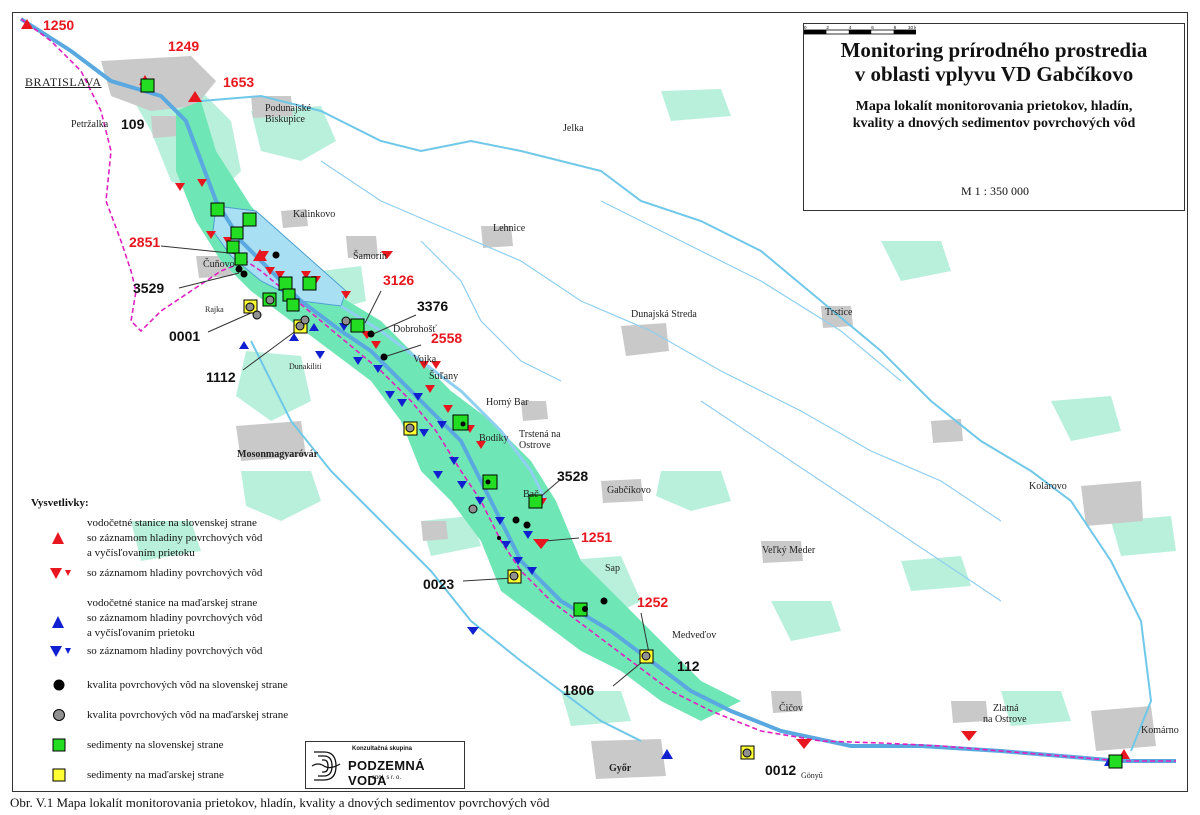 The height and width of the screenshot is (815, 1200). What do you see at coordinates (326, 766) in the screenshot?
I see `podzemna-voda-logo-icon` at bounding box center [326, 766].